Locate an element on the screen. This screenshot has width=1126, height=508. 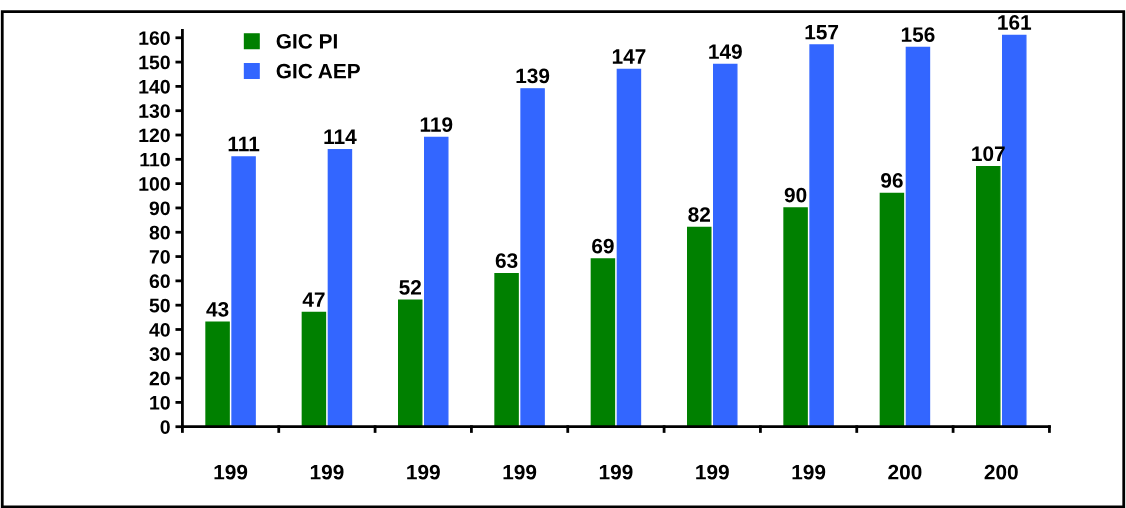
y-tick-label: 50 is located at coordinates (159, 305).